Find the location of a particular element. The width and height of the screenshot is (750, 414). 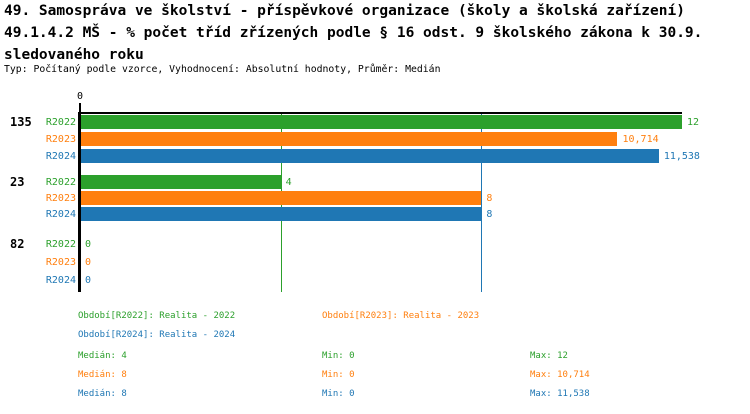

group-label-82: 82 is located at coordinates (17, 244).